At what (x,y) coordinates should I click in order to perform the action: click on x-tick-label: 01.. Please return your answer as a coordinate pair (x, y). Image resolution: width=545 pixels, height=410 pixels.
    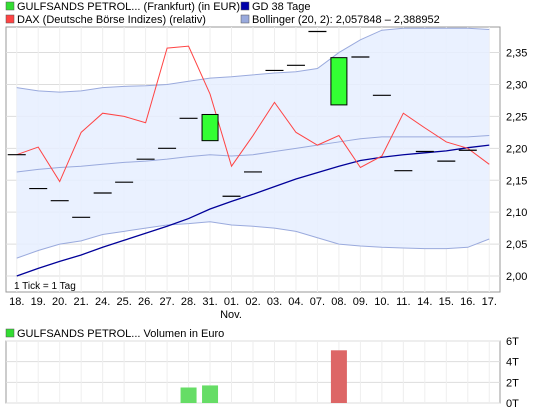
    Looking at the image, I should click on (231, 302).